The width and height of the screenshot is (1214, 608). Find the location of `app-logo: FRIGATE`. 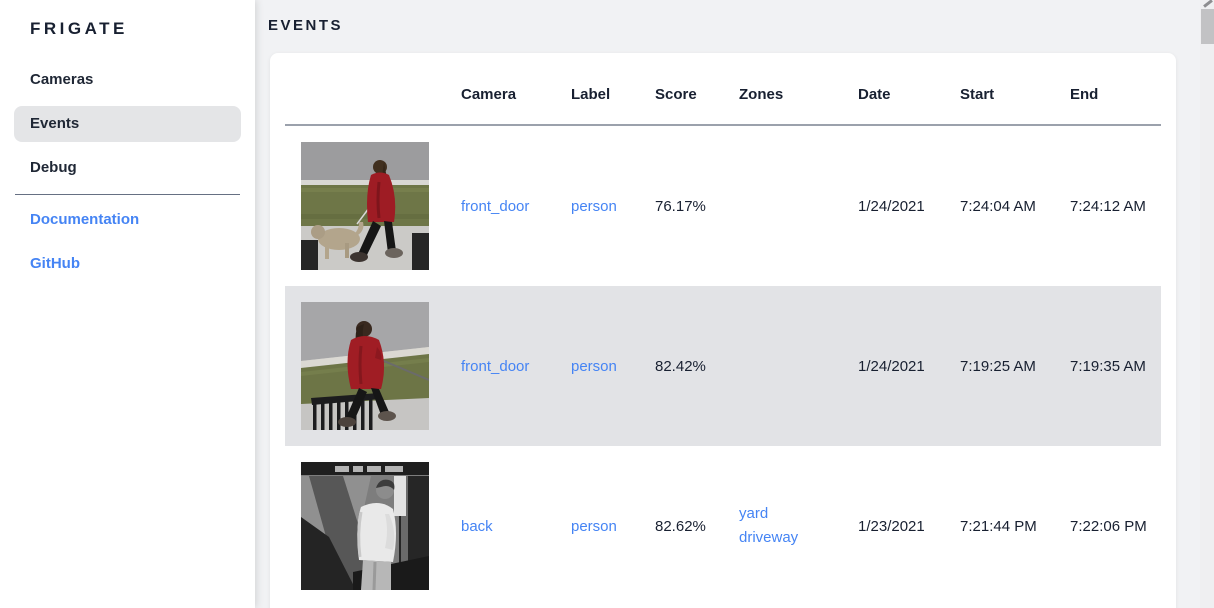

app-logo: FRIGATE is located at coordinates (79, 28).